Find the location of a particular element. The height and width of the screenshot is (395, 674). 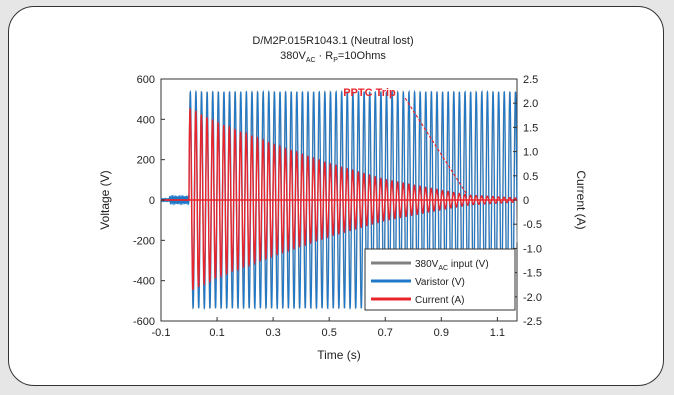

title-resistance-subscript: P is located at coordinates (335, 60).